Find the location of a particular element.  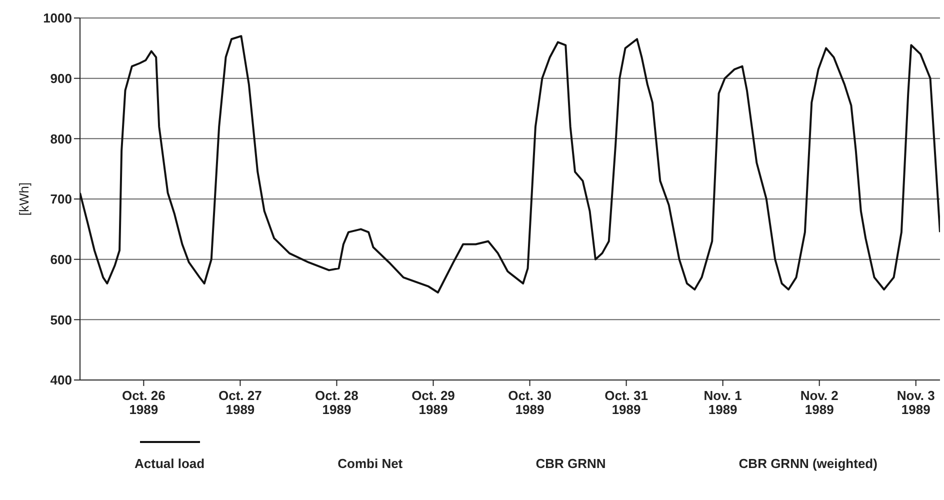

x-tick-label: Oct. 27 1989 is located at coordinates (240, 402).